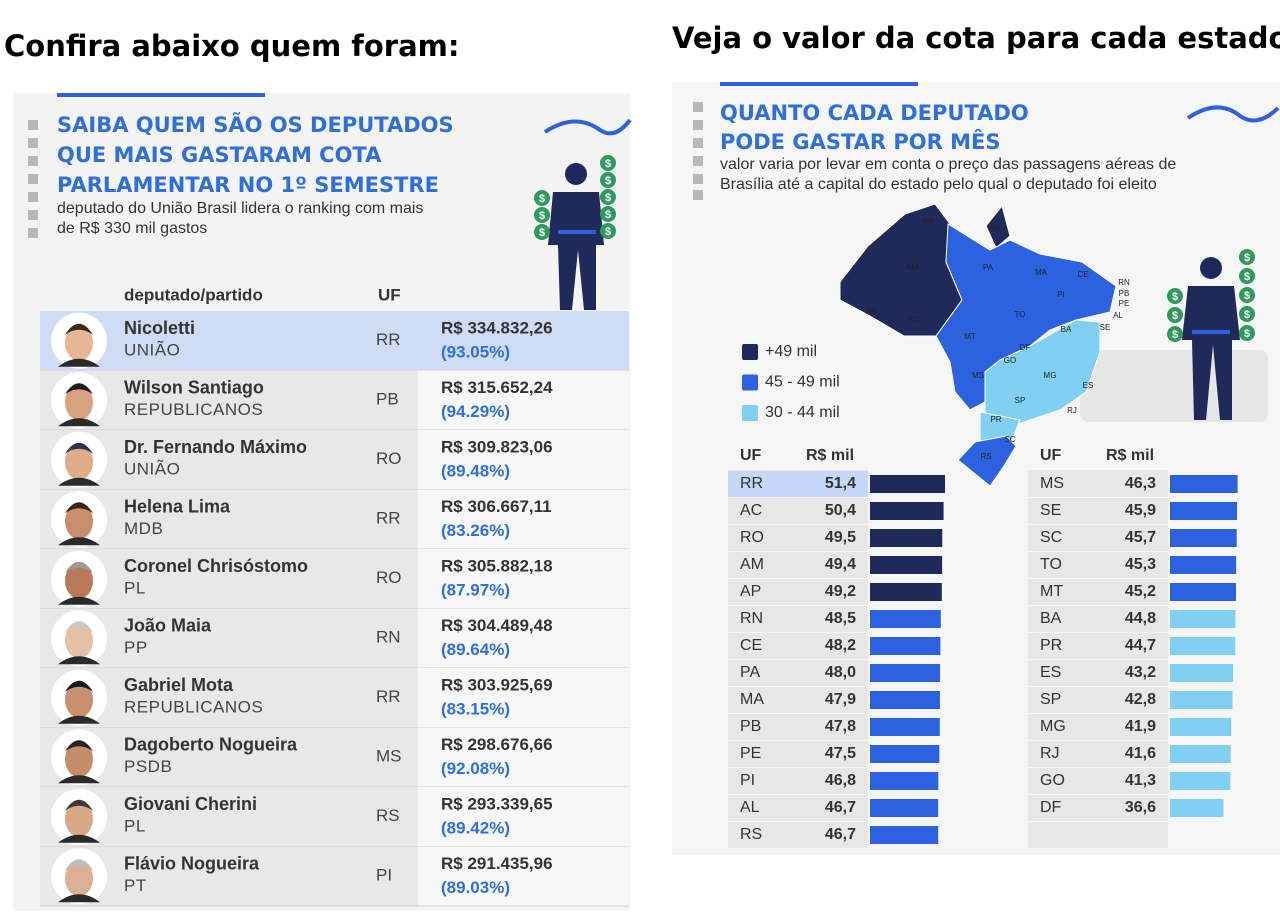 The width and height of the screenshot is (1280, 914). What do you see at coordinates (840, 672) in the screenshot?
I see `state-value: 48,0` at bounding box center [840, 672].